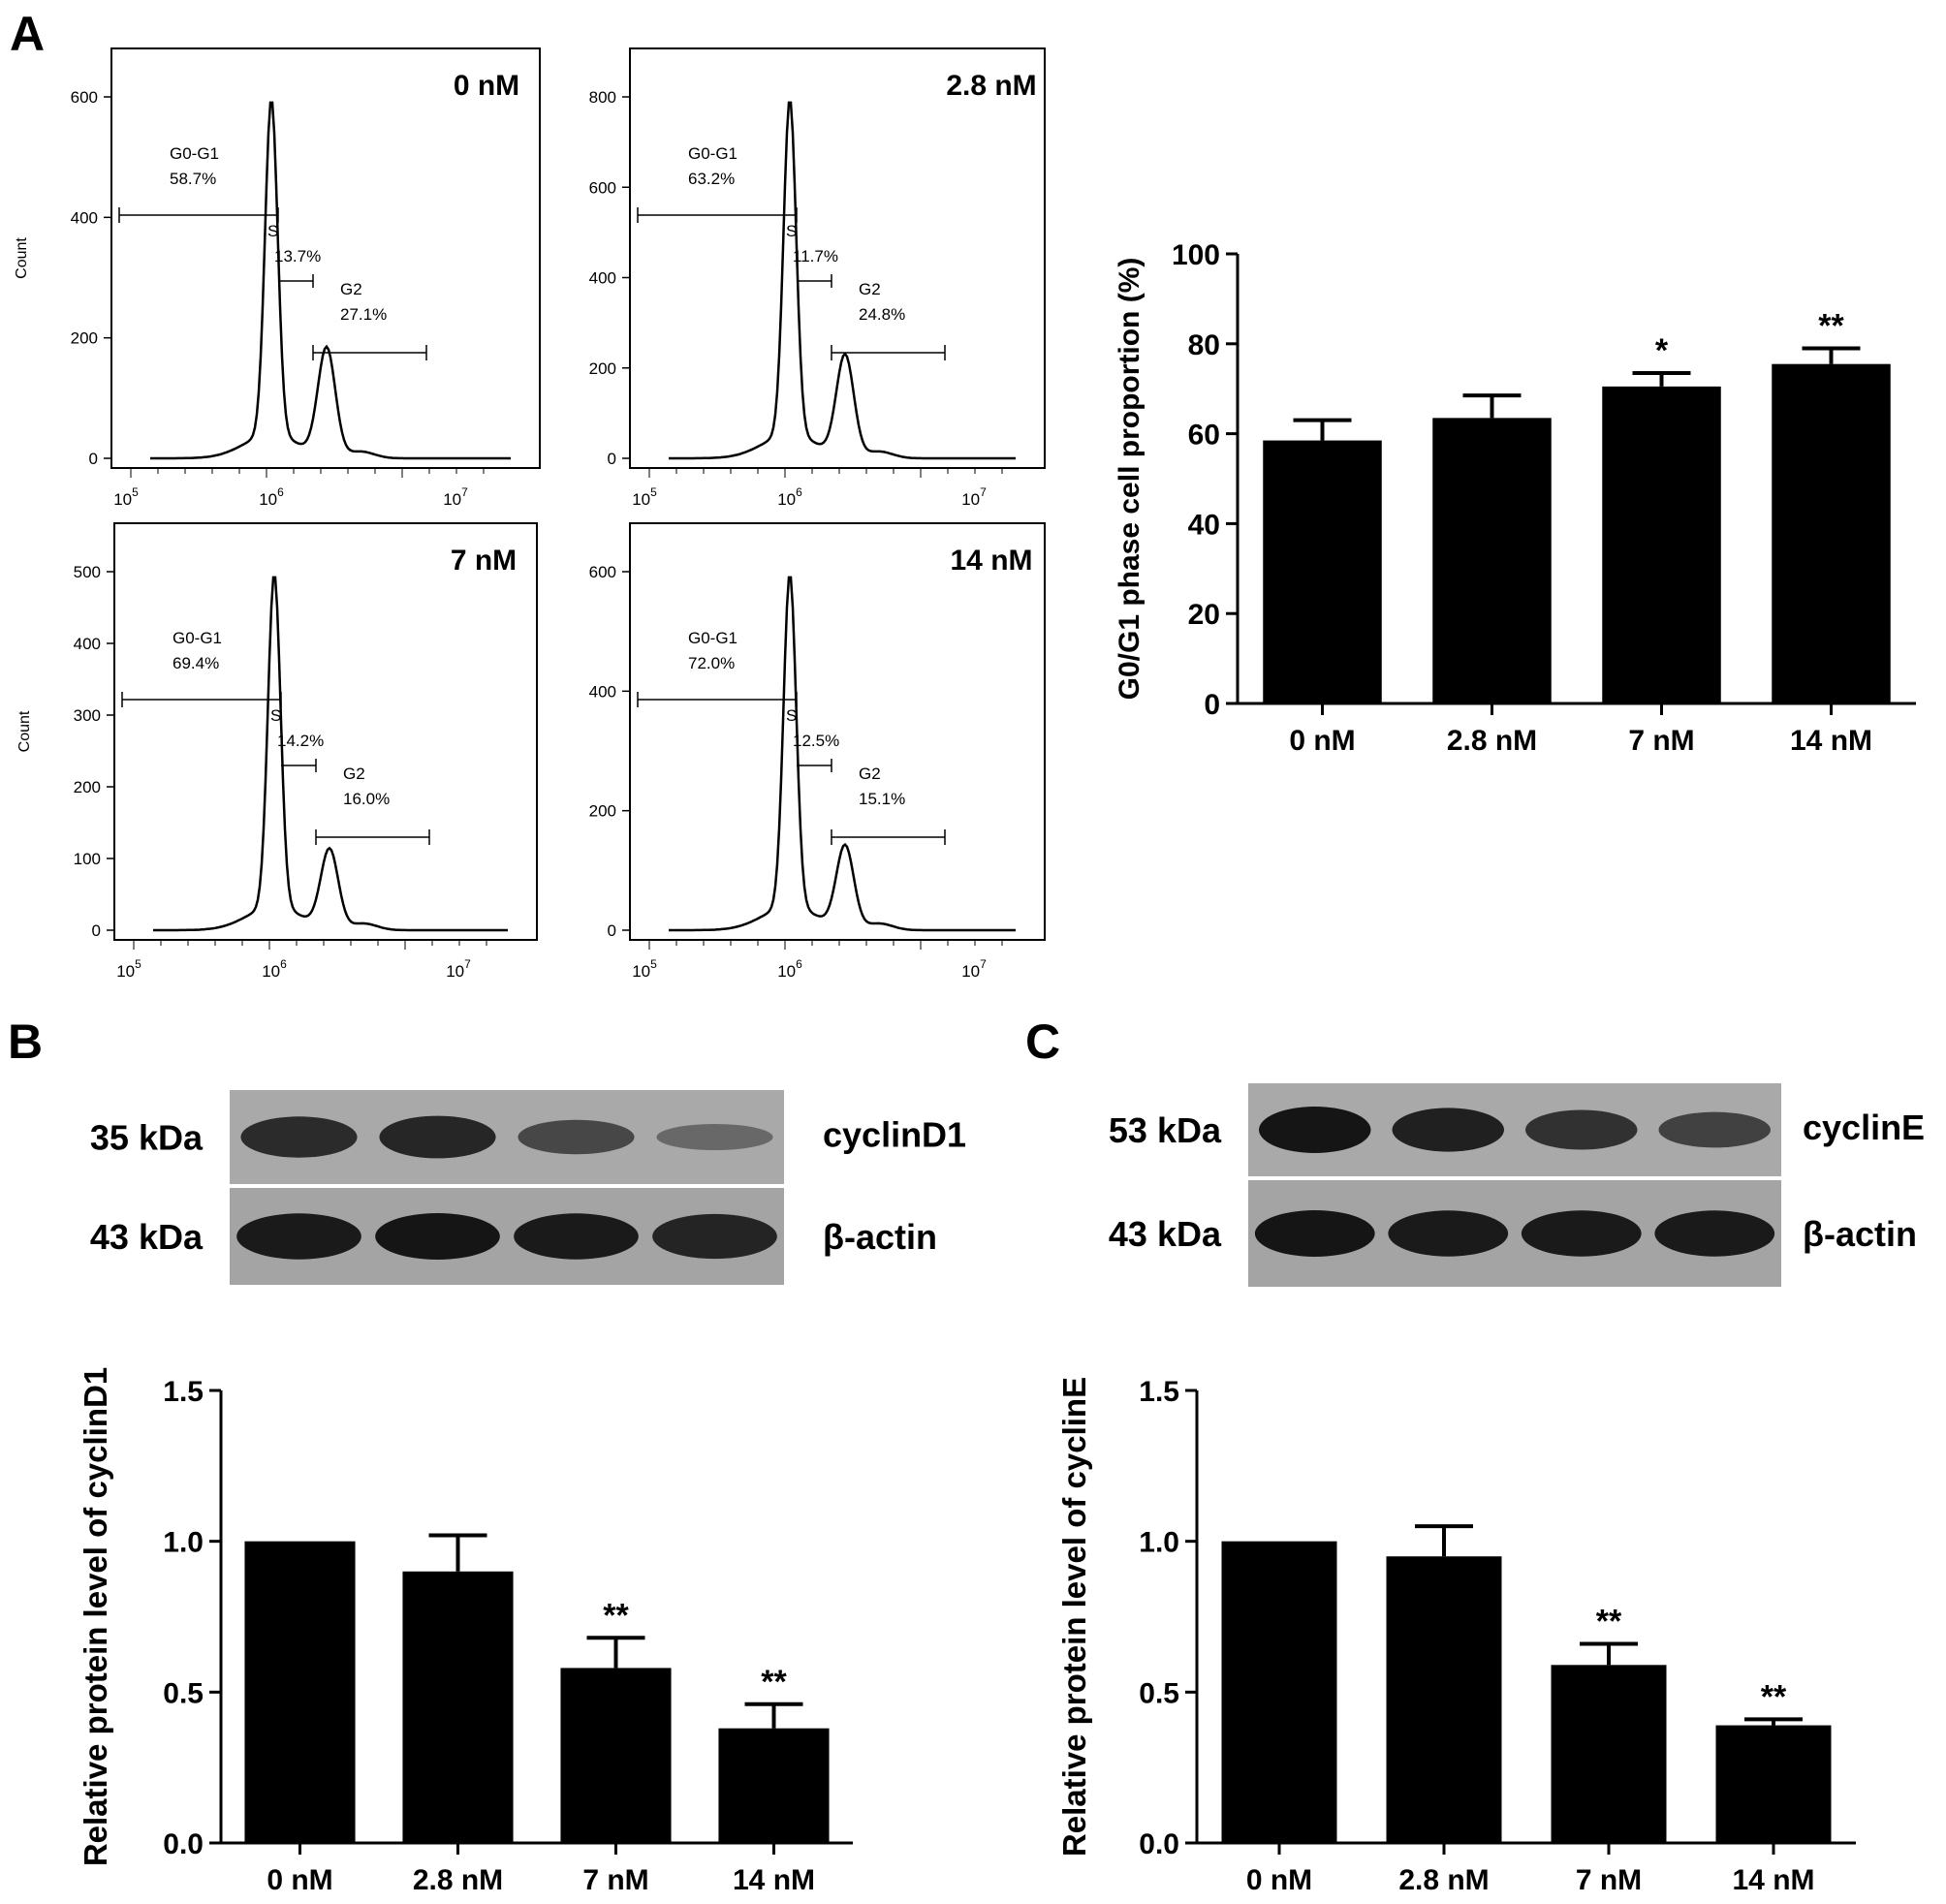 The image size is (1946, 1904). Describe the element at coordinates (1130, 480) in the screenshot. I see `bar-y-axis-label: G0/G1 phase cell proportion (%)` at that location.